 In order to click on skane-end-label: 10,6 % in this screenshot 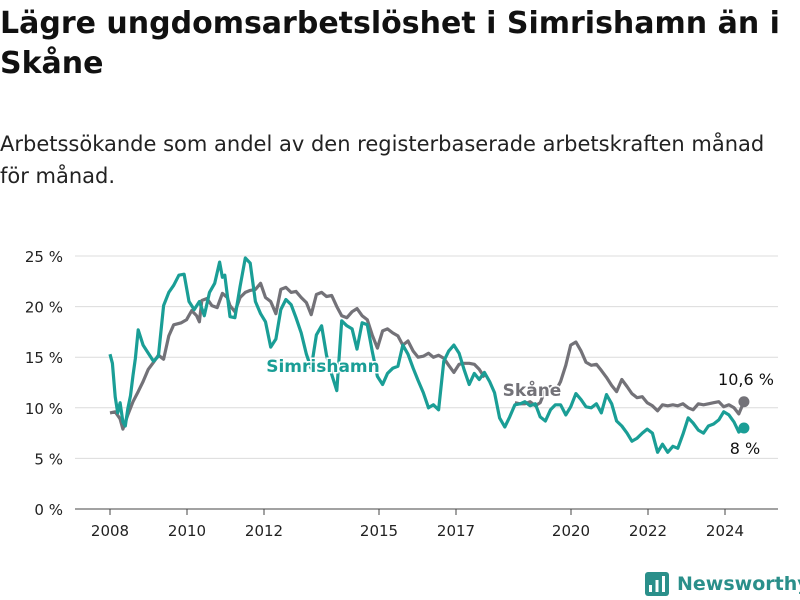, I will do `click(746, 379)`.